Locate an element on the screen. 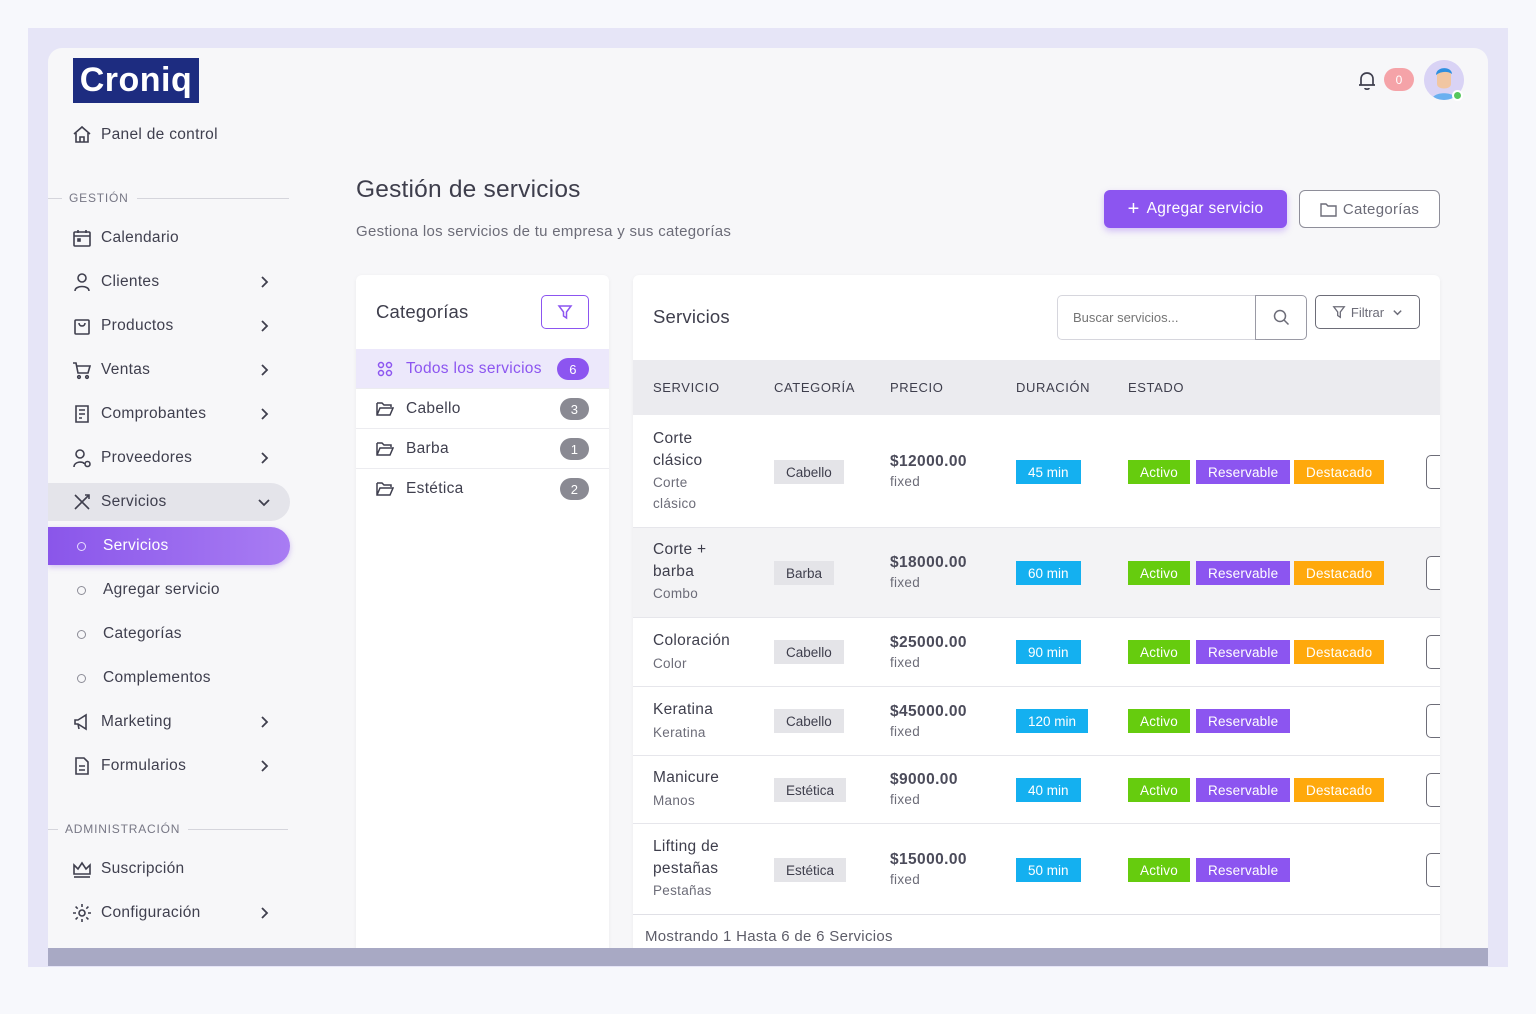  category-item-barba: Barba 1 is located at coordinates (482, 449).